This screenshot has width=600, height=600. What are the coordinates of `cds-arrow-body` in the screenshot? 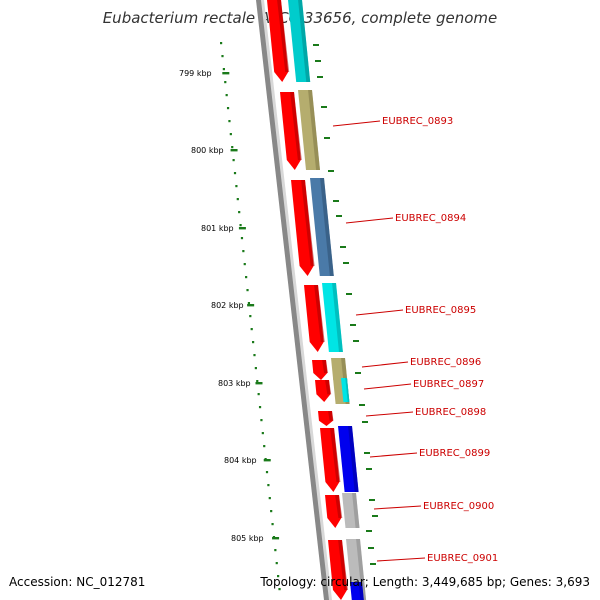 It's located at (302, 228).